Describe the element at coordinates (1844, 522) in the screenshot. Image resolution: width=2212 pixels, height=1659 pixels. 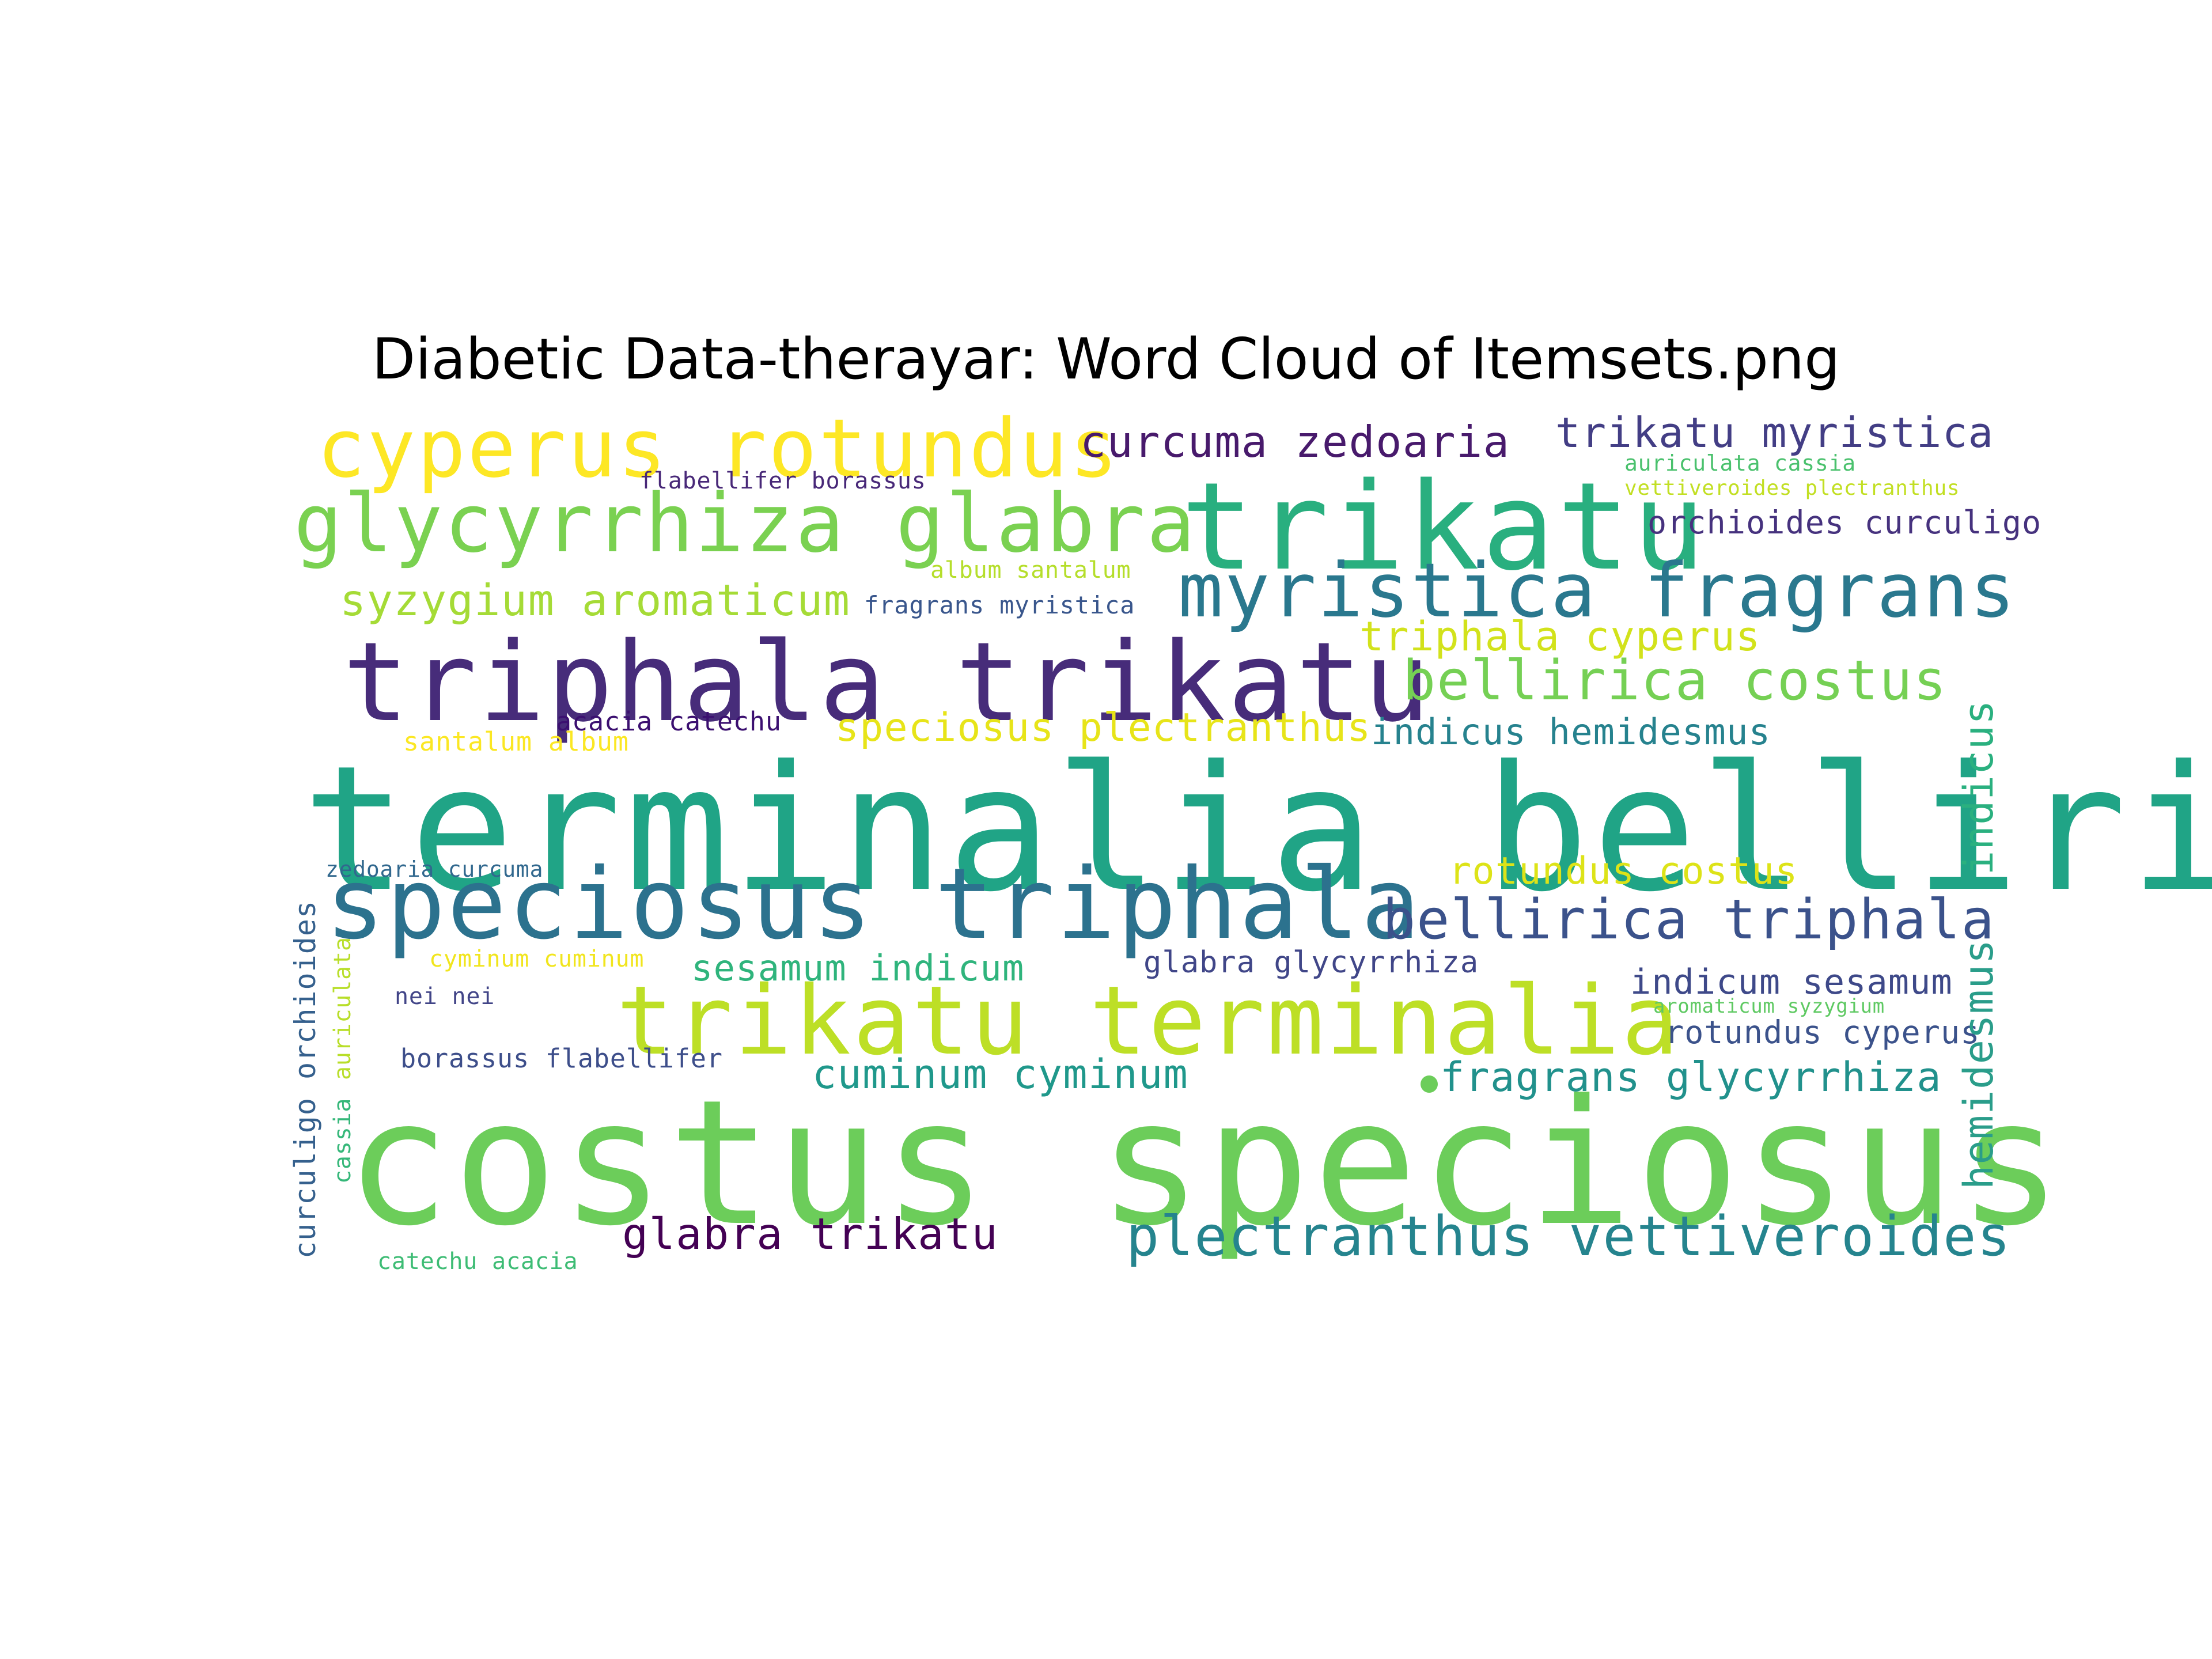
I see `cloud-word: orchioides curculigo` at that location.